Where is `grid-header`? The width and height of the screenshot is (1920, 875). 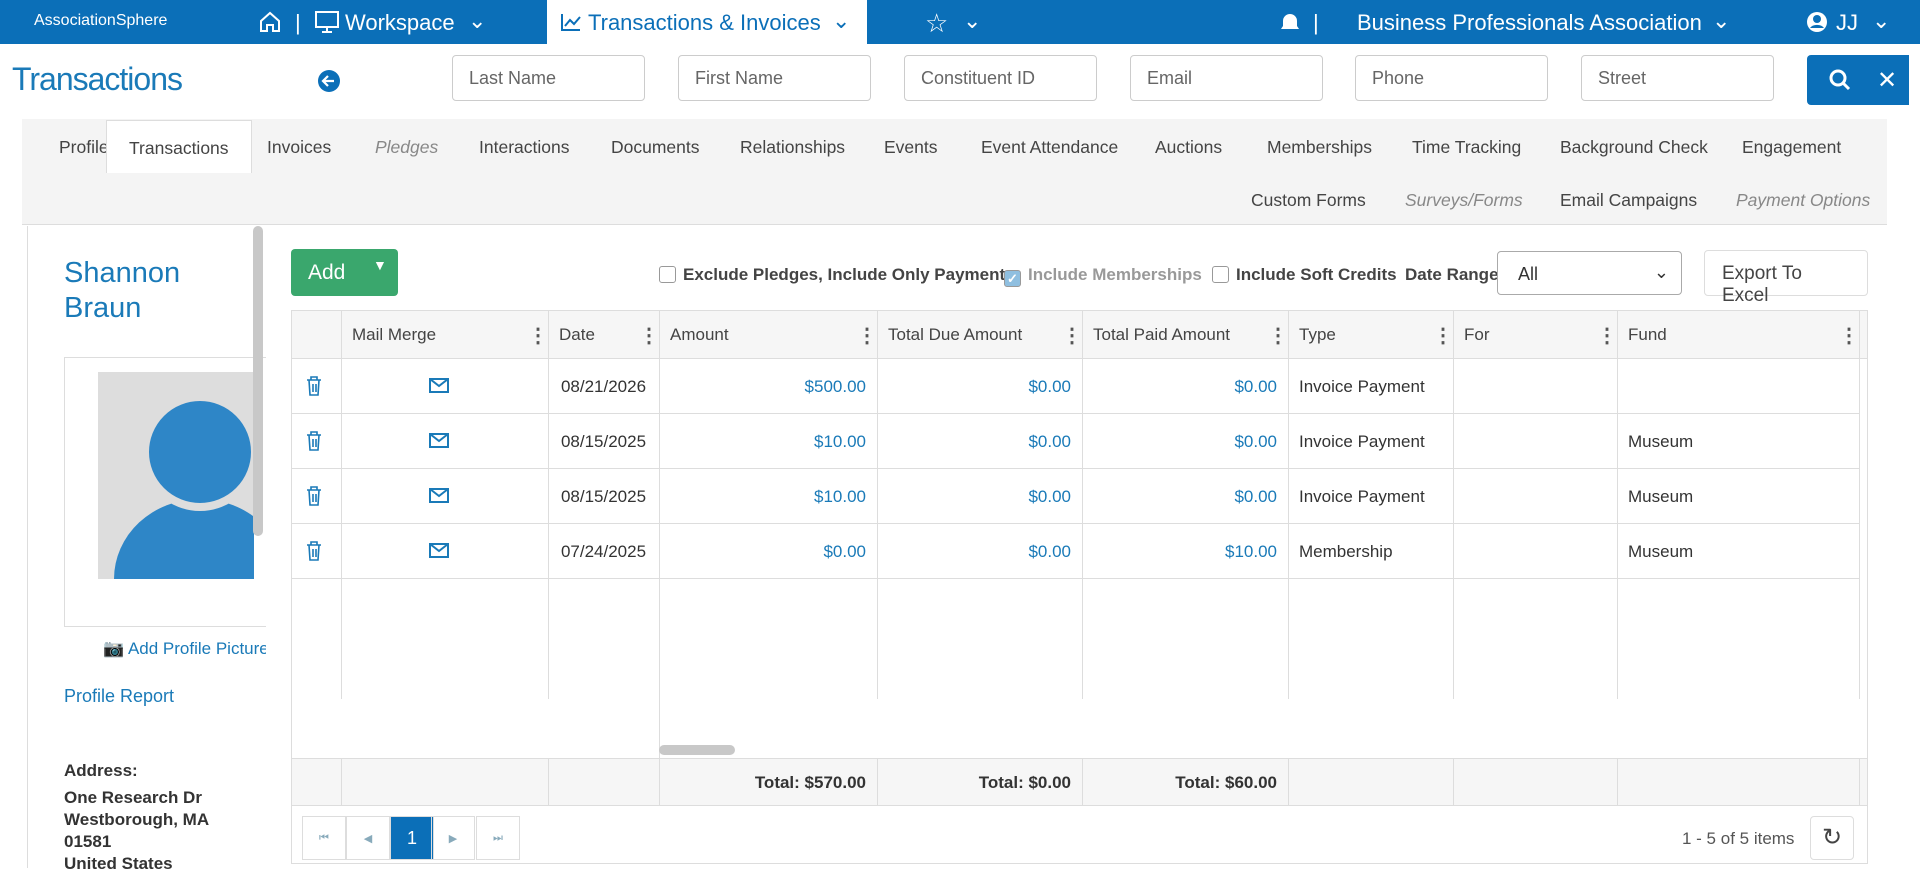 grid-header is located at coordinates (1079, 335).